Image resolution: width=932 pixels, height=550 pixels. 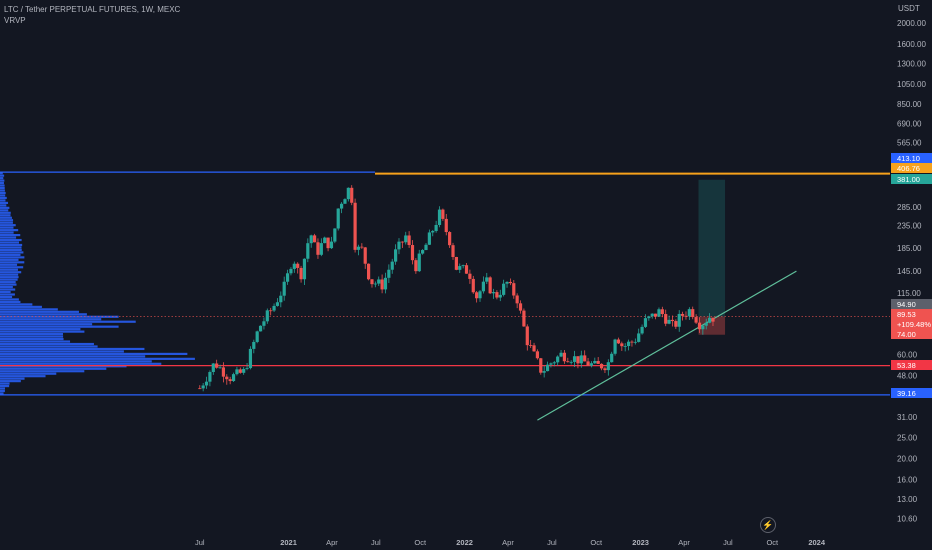 I want to click on y-tick-label: 565.00, so click(x=909, y=143).